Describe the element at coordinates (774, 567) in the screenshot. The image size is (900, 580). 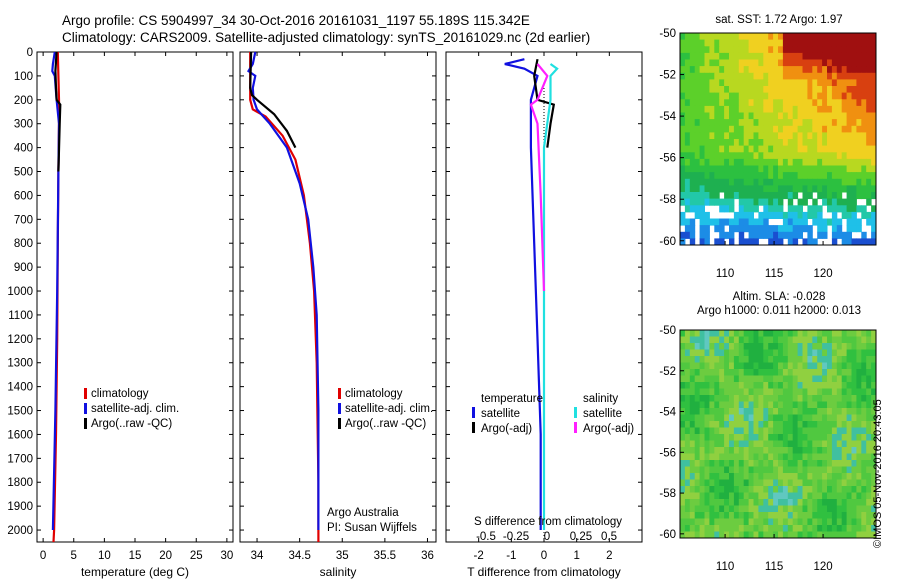
I see `sla-map-xtick-label: 115` at that location.